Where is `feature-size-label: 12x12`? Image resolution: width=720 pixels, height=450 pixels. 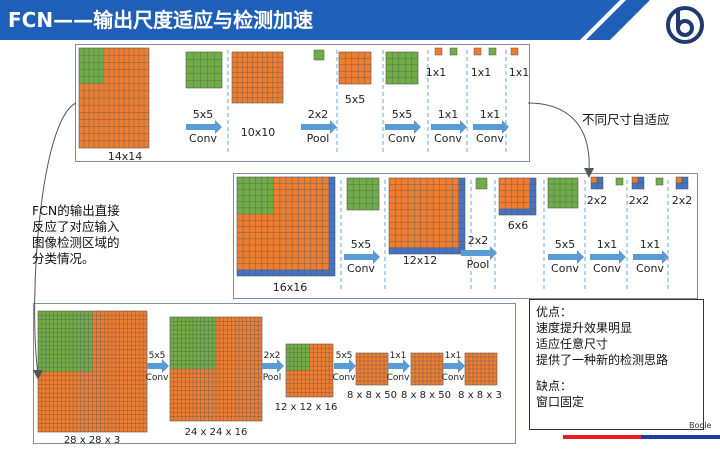
feature-size-label: 12x12 is located at coordinates (420, 260).